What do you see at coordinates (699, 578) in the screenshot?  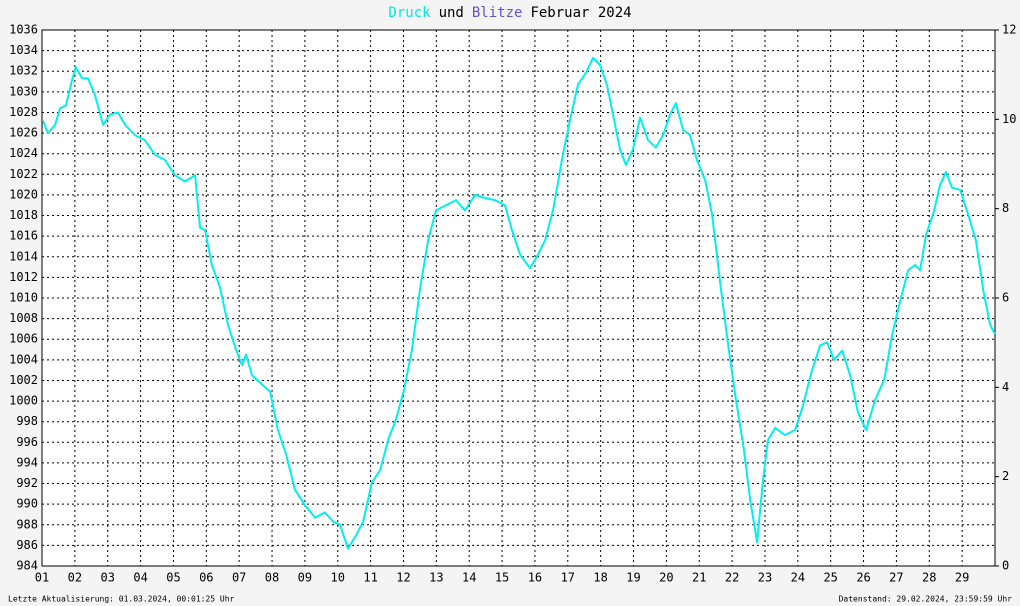 I see `x-tick-label: 21` at bounding box center [699, 578].